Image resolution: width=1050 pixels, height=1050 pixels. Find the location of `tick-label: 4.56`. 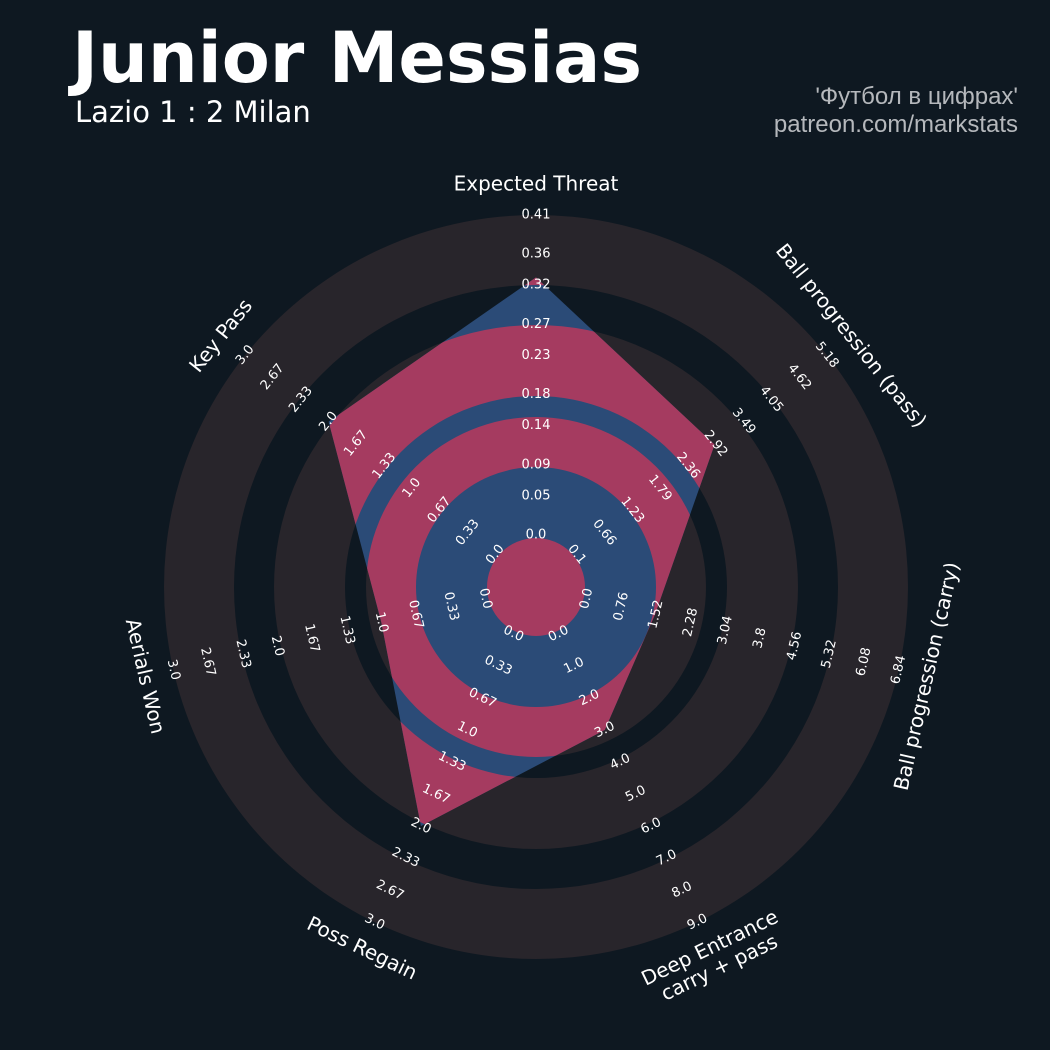

tick-label: 4.56 is located at coordinates (794, 646).